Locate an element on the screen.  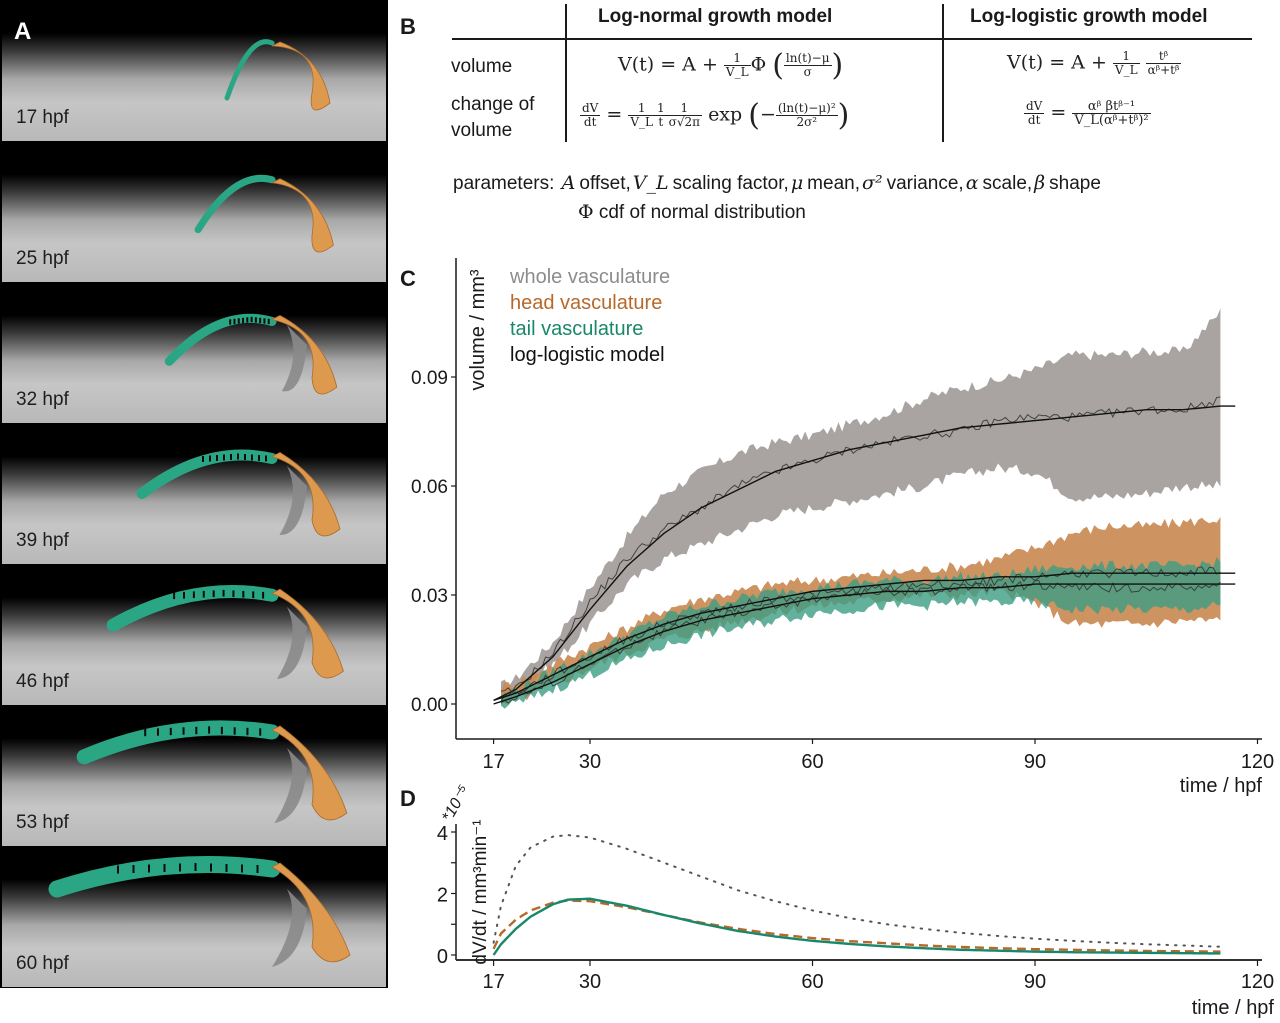
panel-a-letter: A is located at coordinates (23, 31).